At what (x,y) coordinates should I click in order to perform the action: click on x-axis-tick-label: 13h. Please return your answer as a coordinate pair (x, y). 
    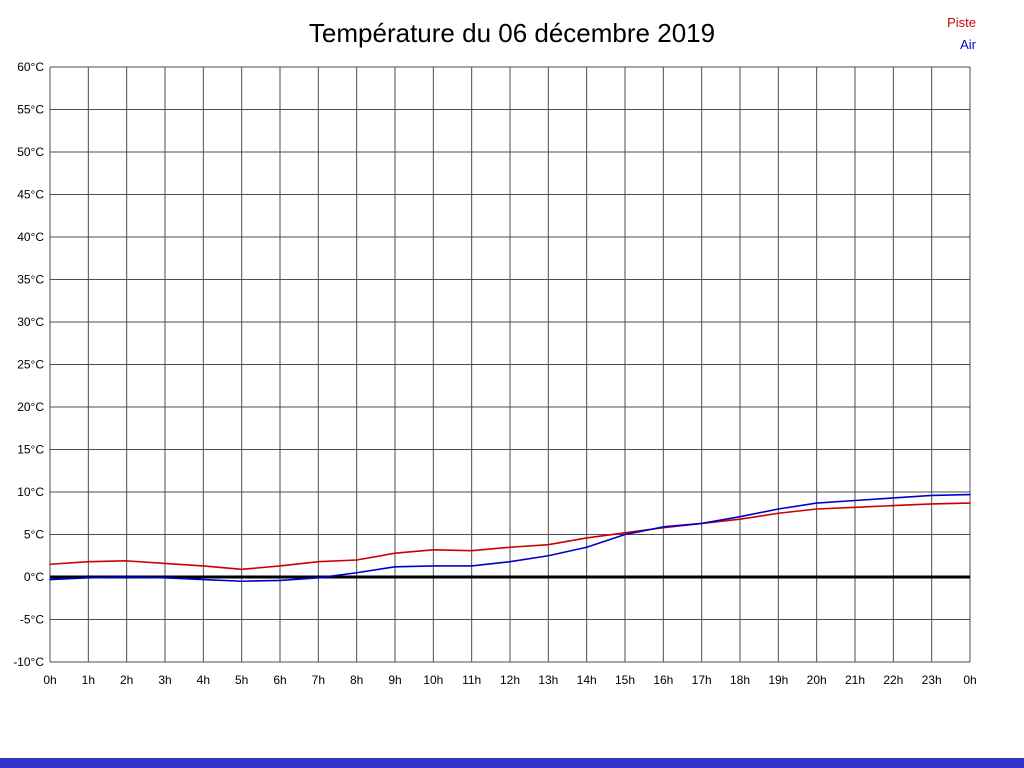
    Looking at the image, I should click on (548, 680).